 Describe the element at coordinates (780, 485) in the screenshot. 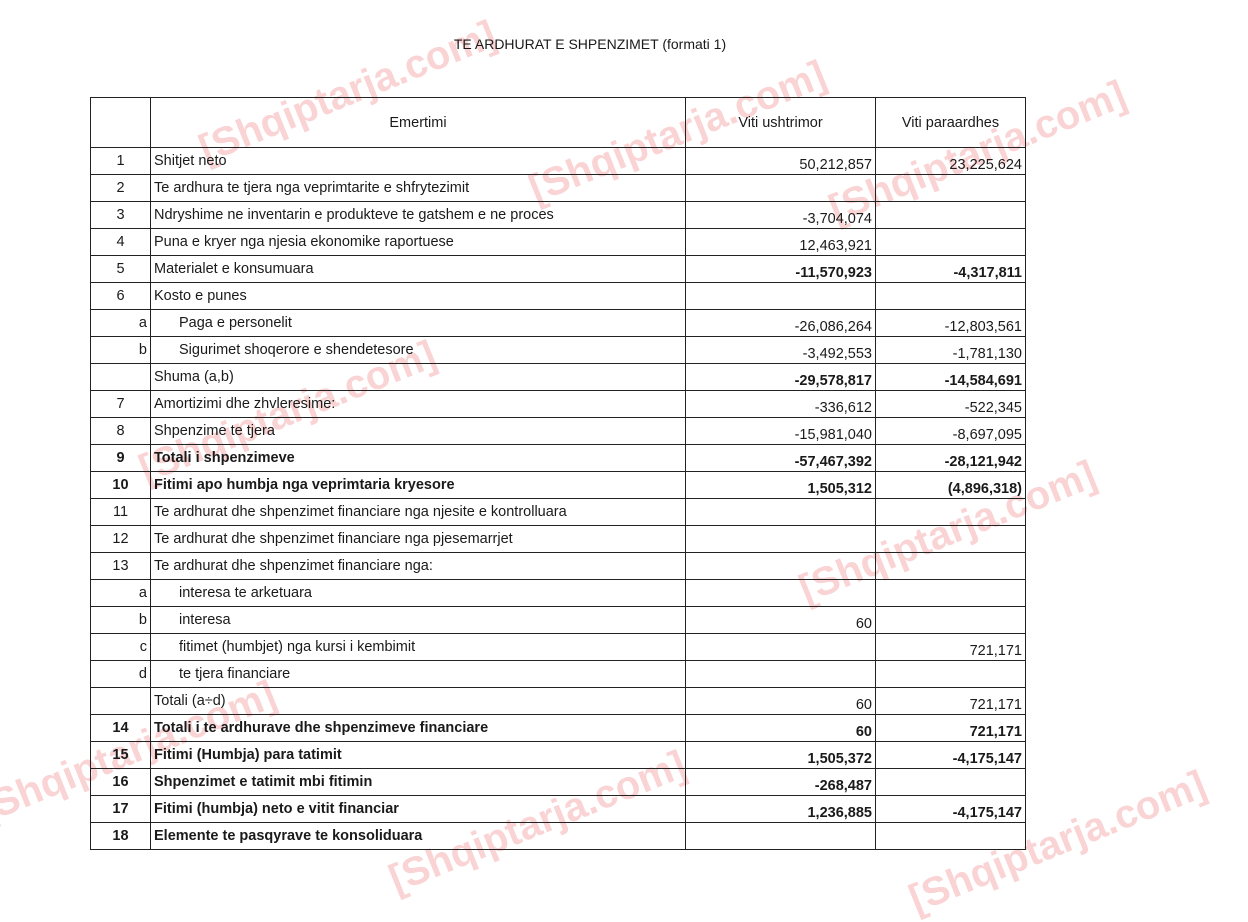

I see `current-year-value: 1,505,312` at that location.